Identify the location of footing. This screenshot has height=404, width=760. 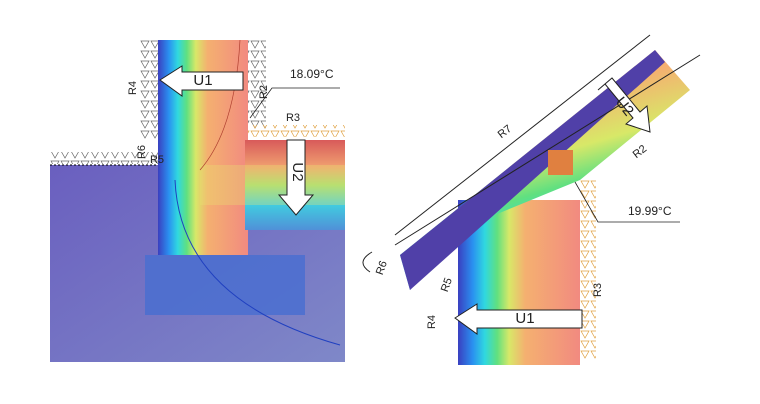
(225, 285).